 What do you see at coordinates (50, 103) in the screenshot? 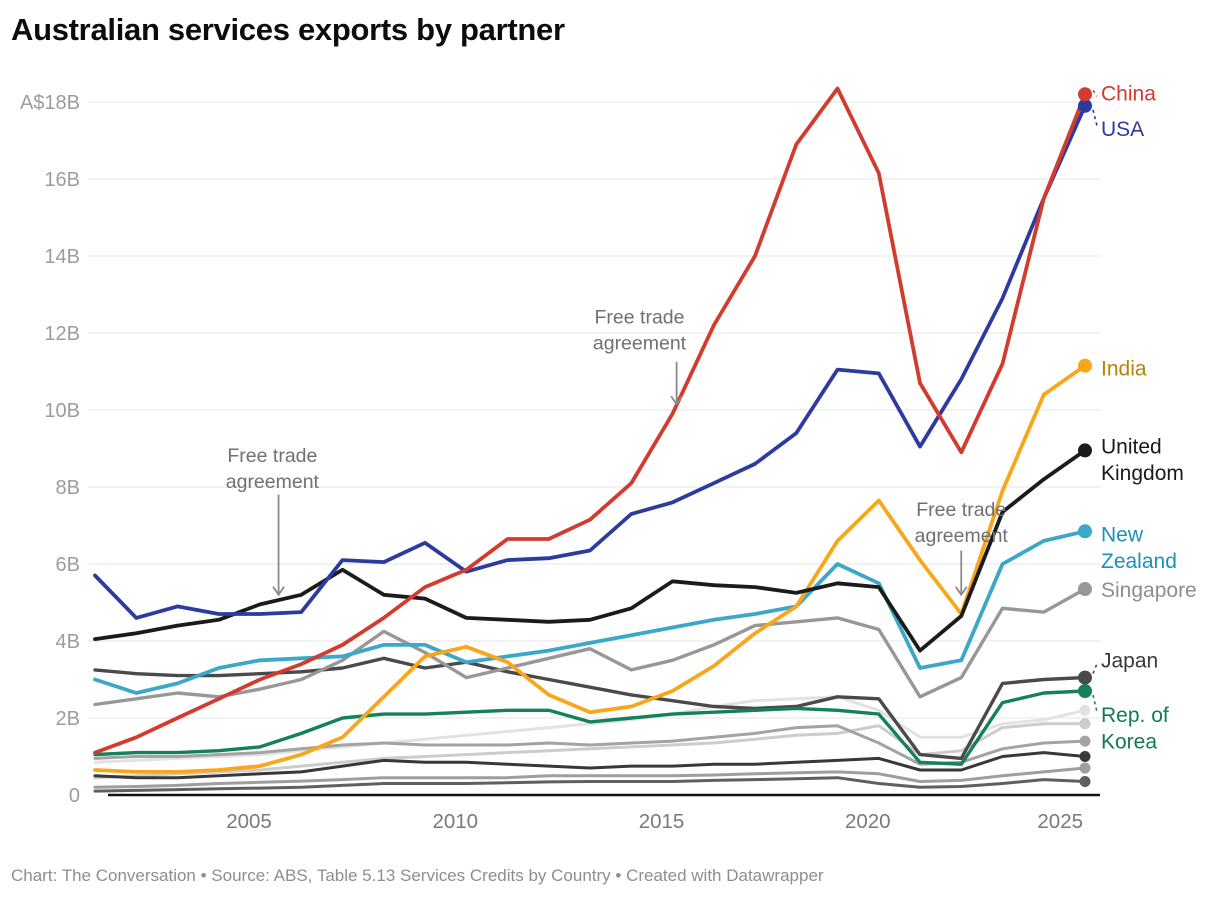
I see `y-axis-tick-A$18B: A$18B` at bounding box center [50, 103].